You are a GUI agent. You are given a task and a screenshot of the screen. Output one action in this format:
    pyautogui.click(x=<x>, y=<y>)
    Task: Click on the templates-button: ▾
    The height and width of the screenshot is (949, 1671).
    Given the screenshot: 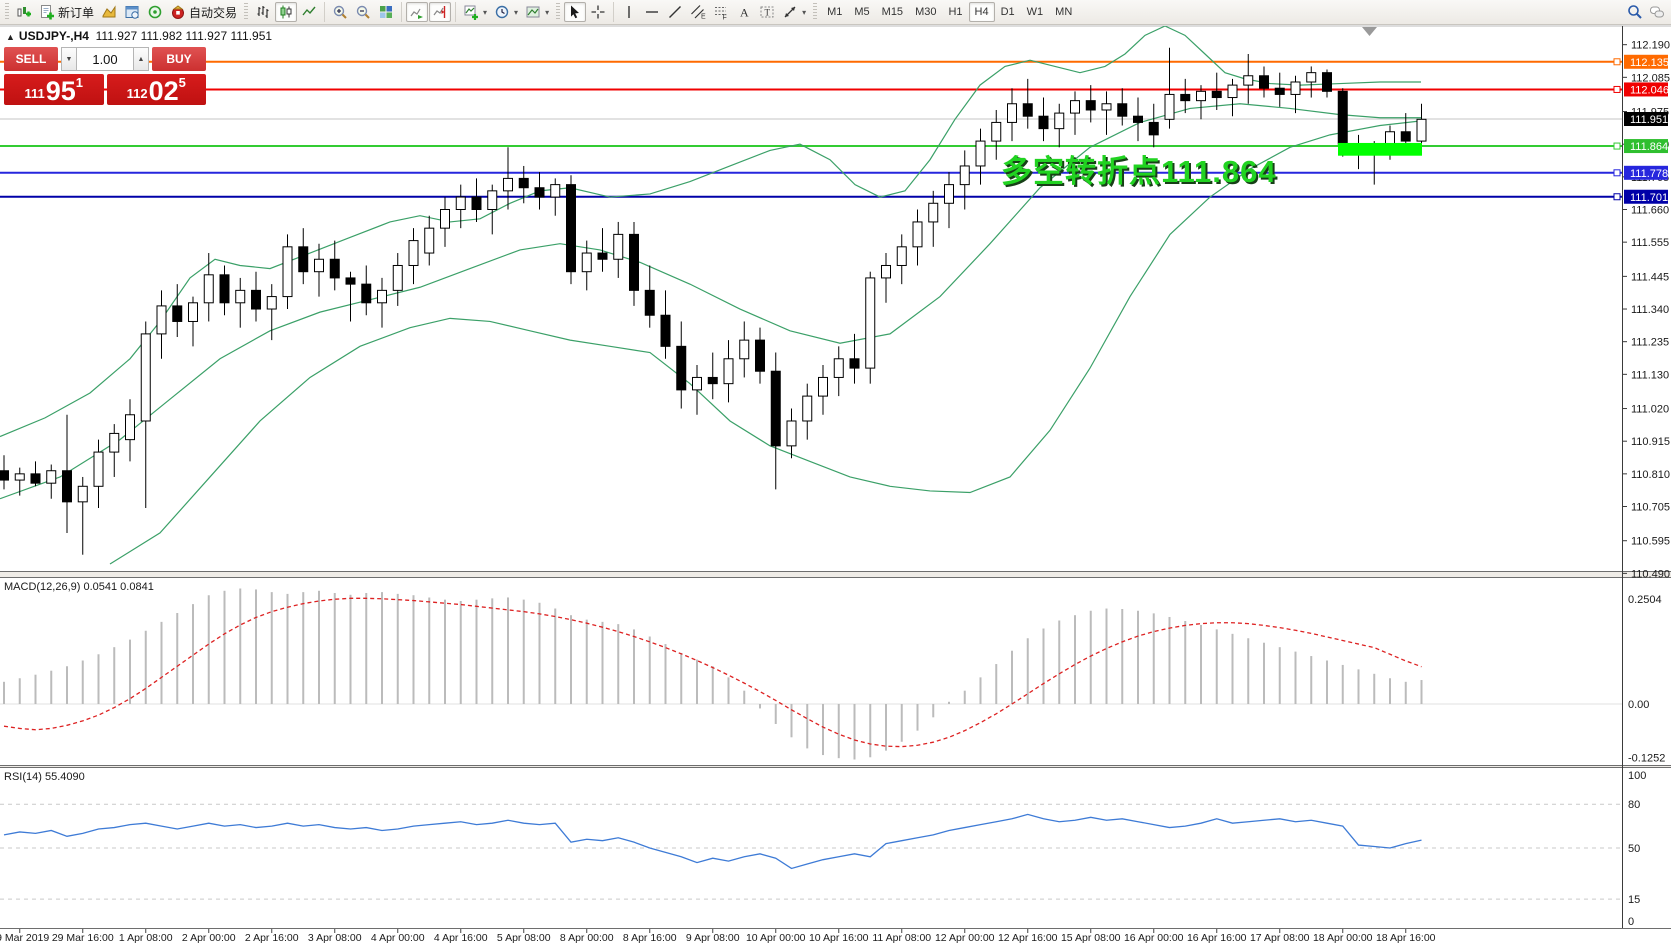 What is the action you would take?
    pyautogui.click(x=537, y=12)
    